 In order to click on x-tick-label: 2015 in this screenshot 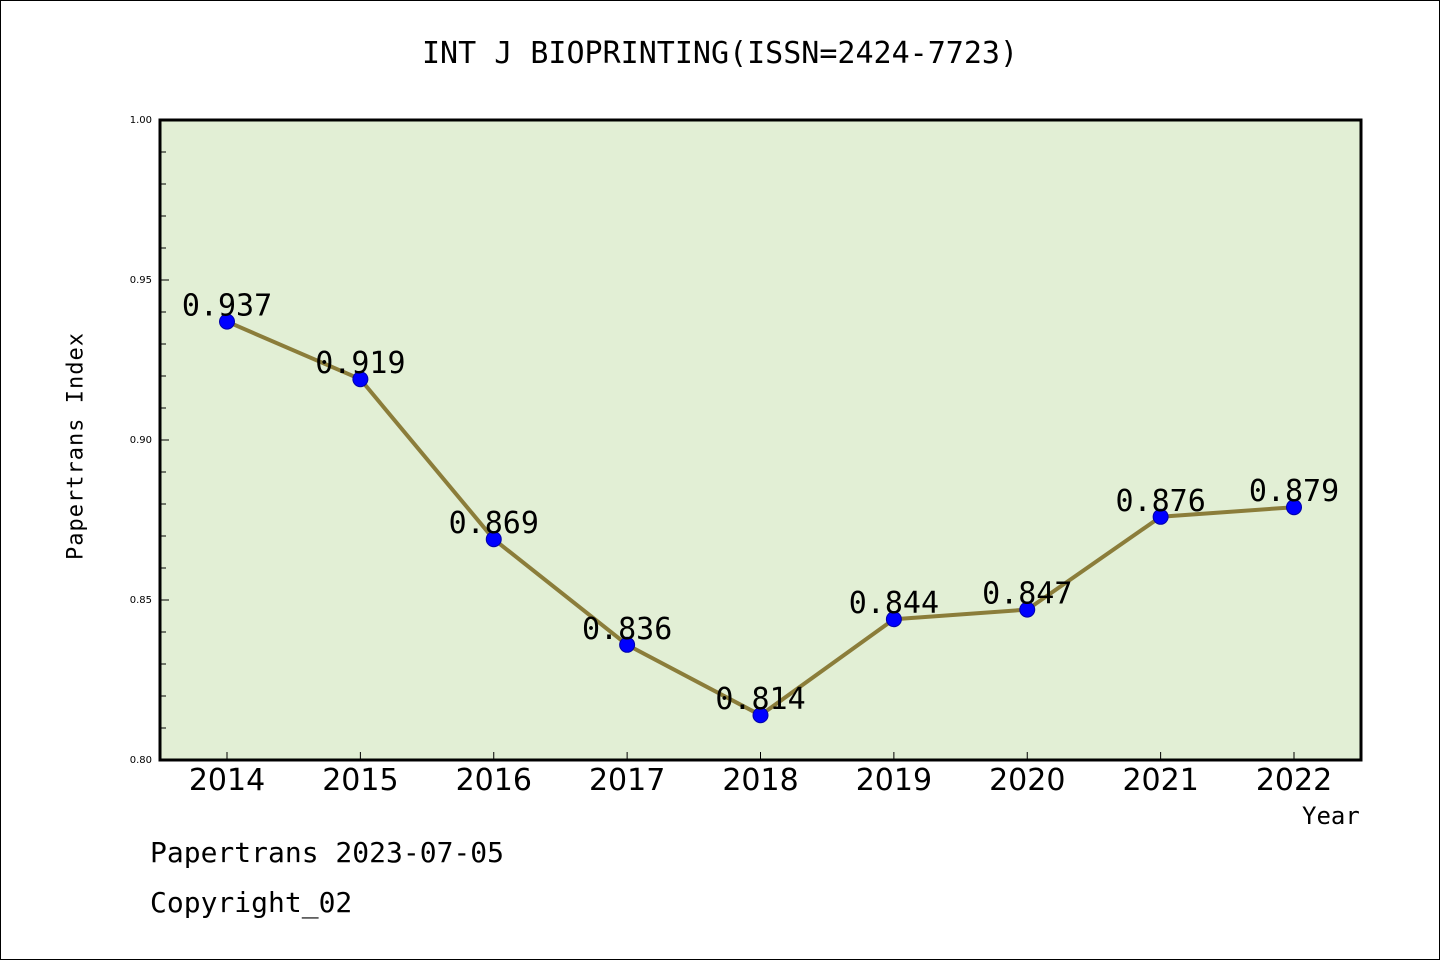, I will do `click(360, 780)`.